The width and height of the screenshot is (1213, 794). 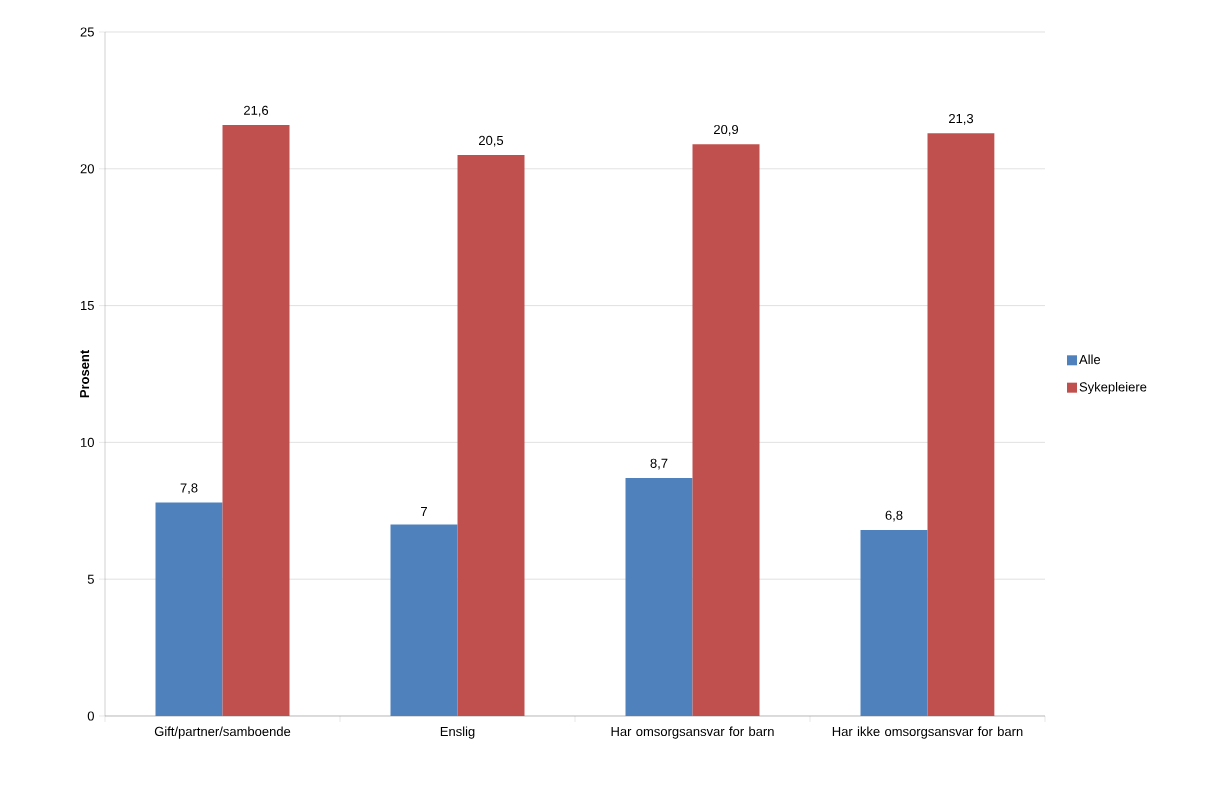 I want to click on y-tick-label: 5, so click(x=90, y=579).